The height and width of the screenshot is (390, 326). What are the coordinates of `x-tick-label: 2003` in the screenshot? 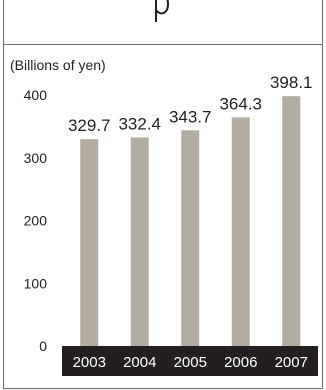 It's located at (89, 362).